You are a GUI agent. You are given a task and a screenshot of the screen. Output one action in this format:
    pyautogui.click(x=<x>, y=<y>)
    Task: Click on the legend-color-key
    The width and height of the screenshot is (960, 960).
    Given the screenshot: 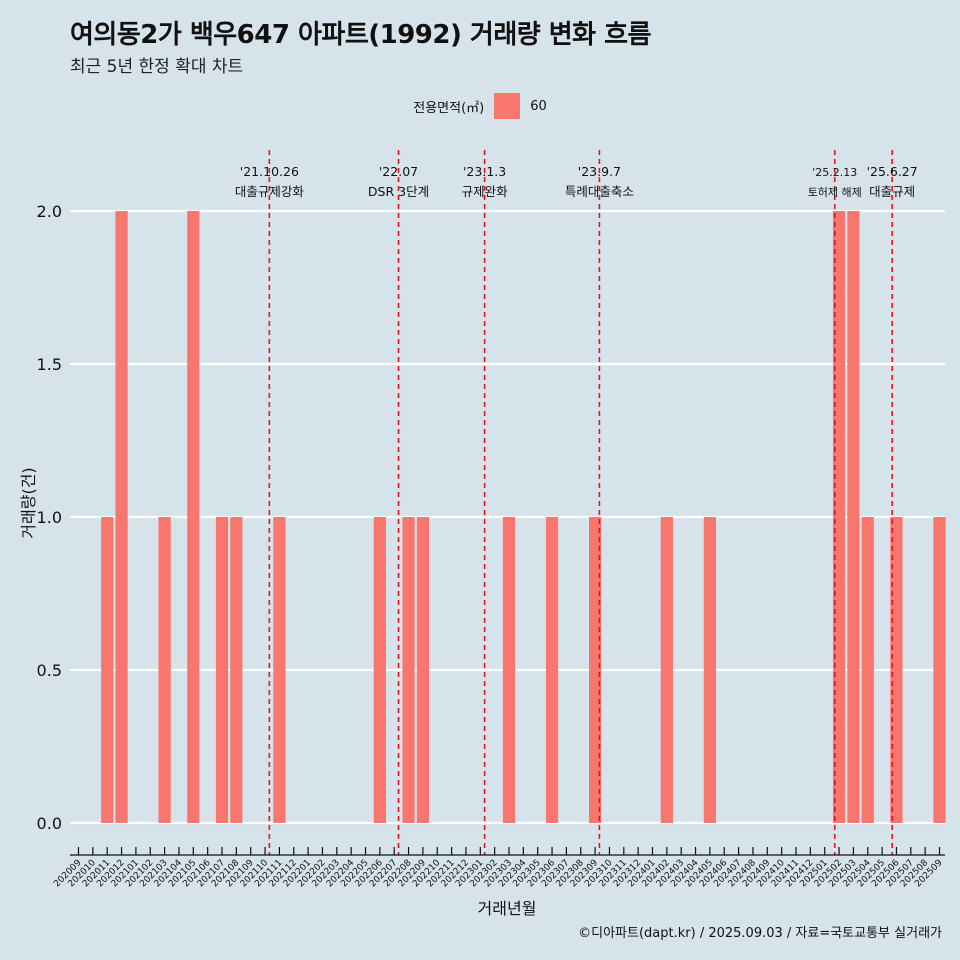 What is the action you would take?
    pyautogui.click(x=507, y=106)
    